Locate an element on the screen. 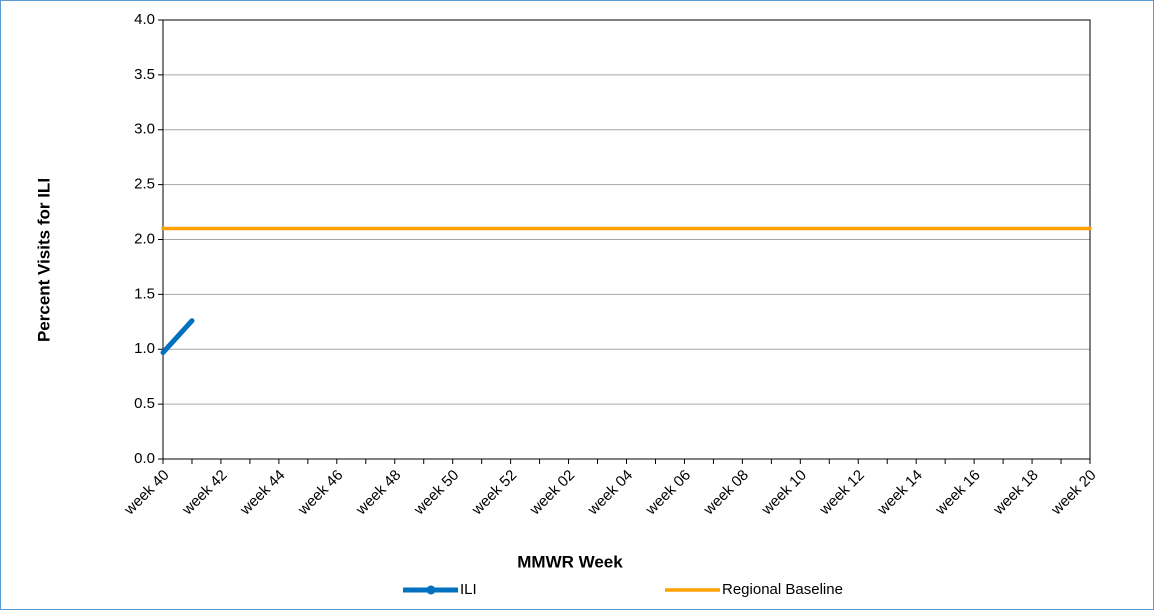 This screenshot has width=1154, height=610. y-tick-label: 0.0 is located at coordinates (144, 458).